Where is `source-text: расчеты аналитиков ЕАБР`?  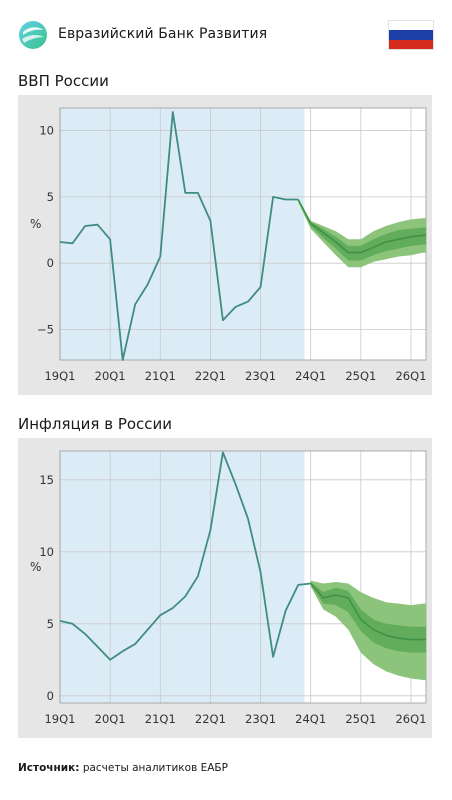
source-text: расчеты аналитиков ЕАБР is located at coordinates (155, 768).